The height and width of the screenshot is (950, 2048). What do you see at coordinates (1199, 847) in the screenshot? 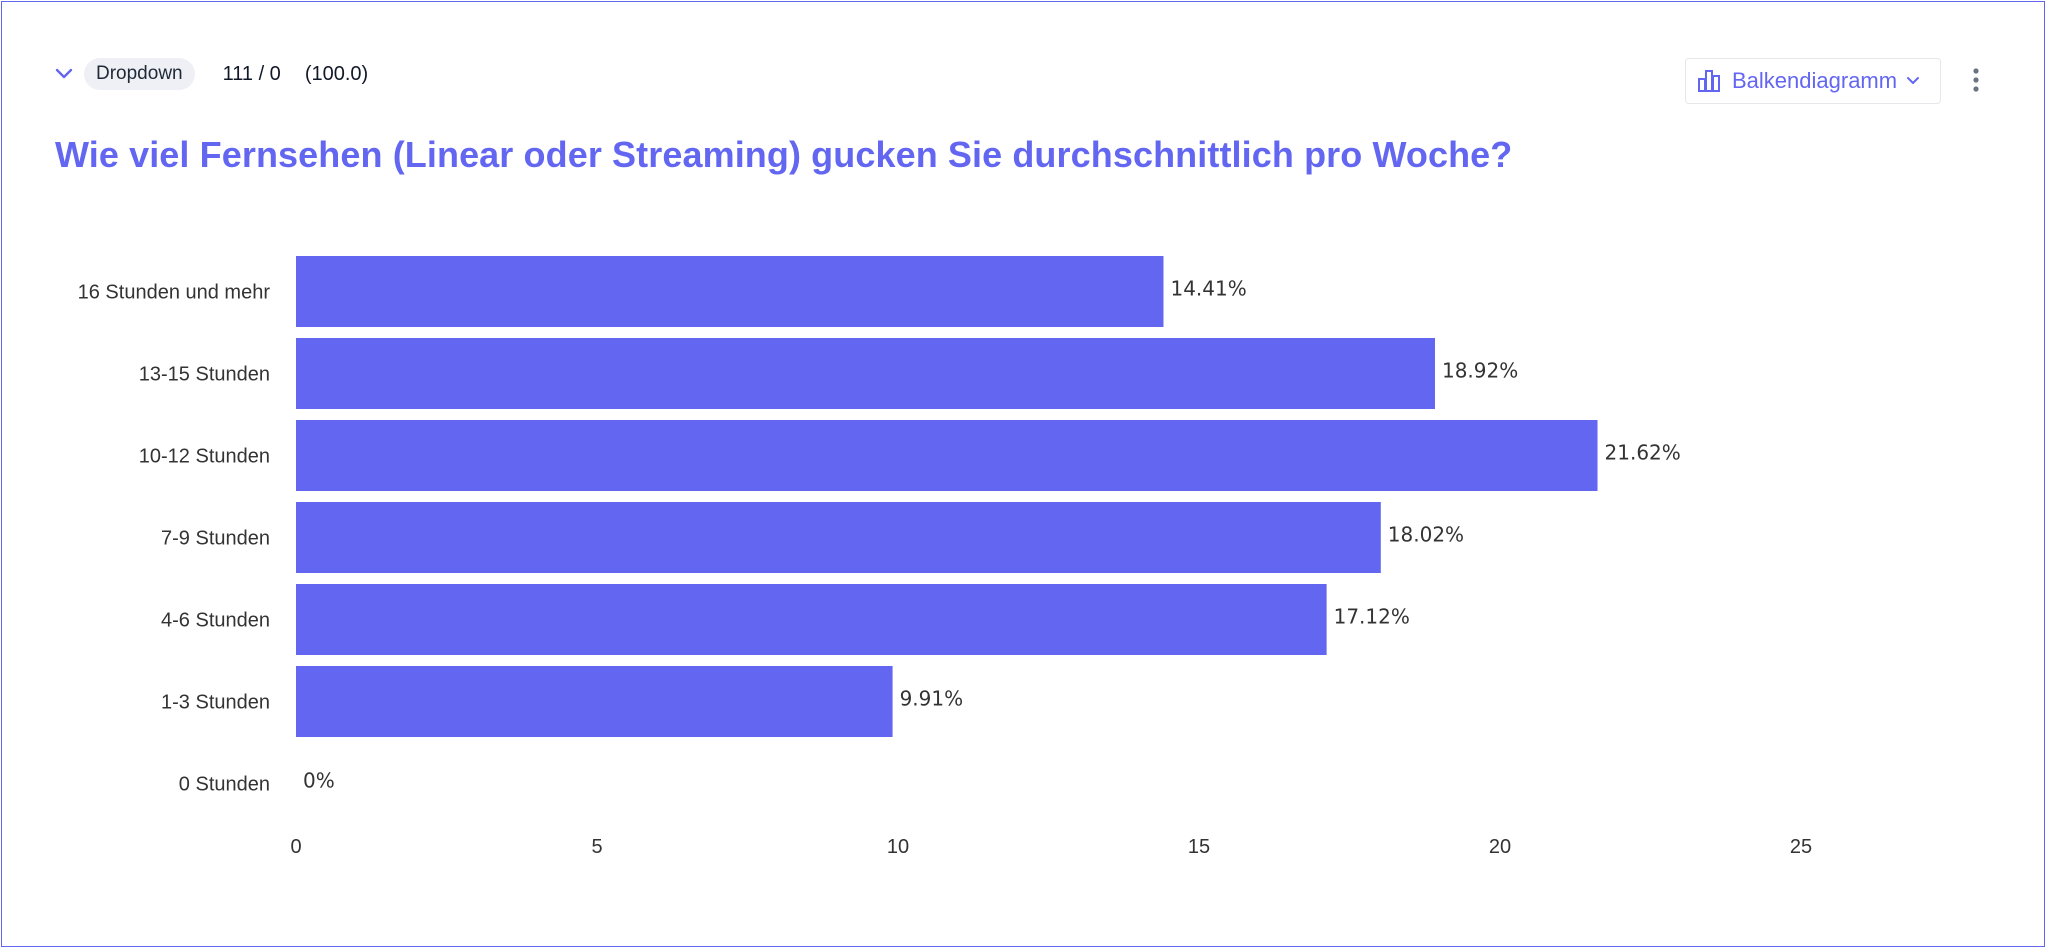
I see `x-tick-label: 15` at bounding box center [1199, 847].